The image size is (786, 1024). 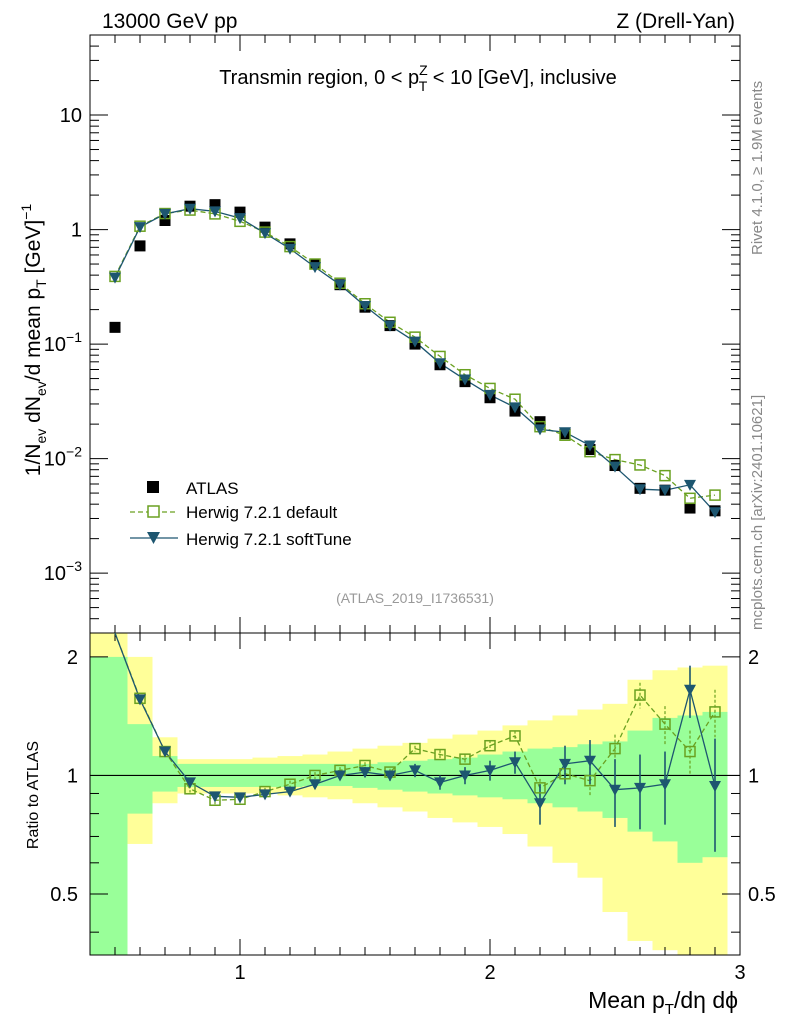 I want to click on ratio-y-tick-label: 0.5, so click(x=64, y=895).